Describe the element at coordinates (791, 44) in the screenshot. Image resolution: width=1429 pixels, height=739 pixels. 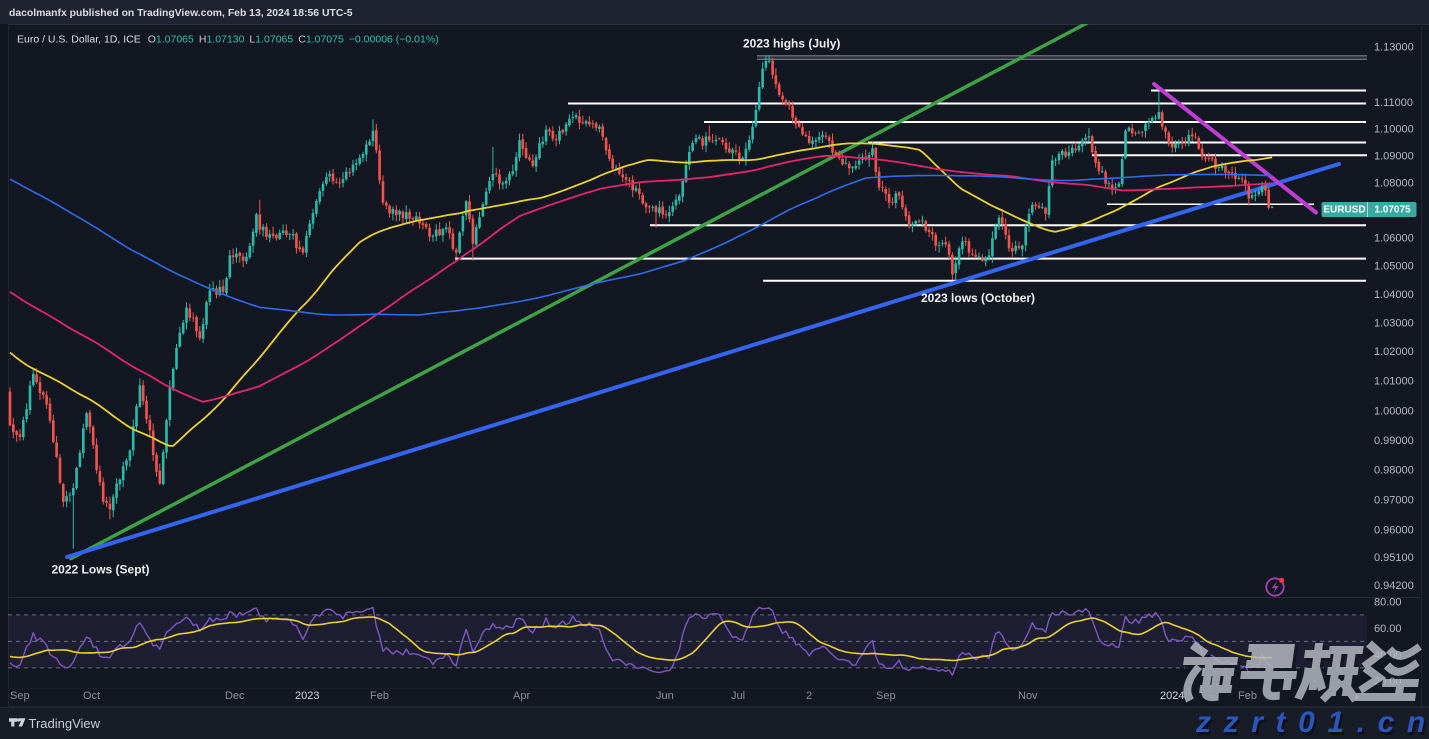
I see `svg-text: 2023 highs (July)` at that location.